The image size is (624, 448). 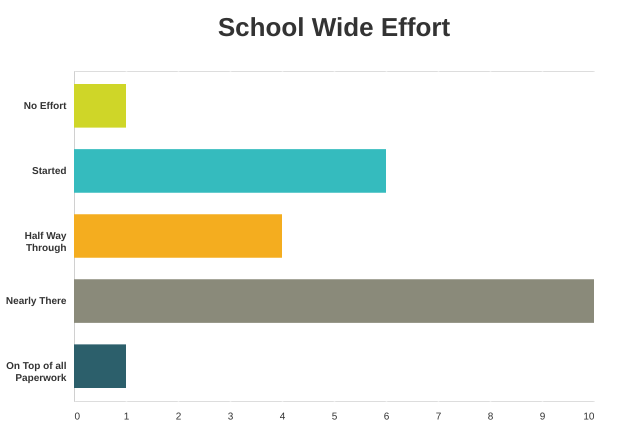 I want to click on x-tick-label: 0, so click(x=77, y=417).